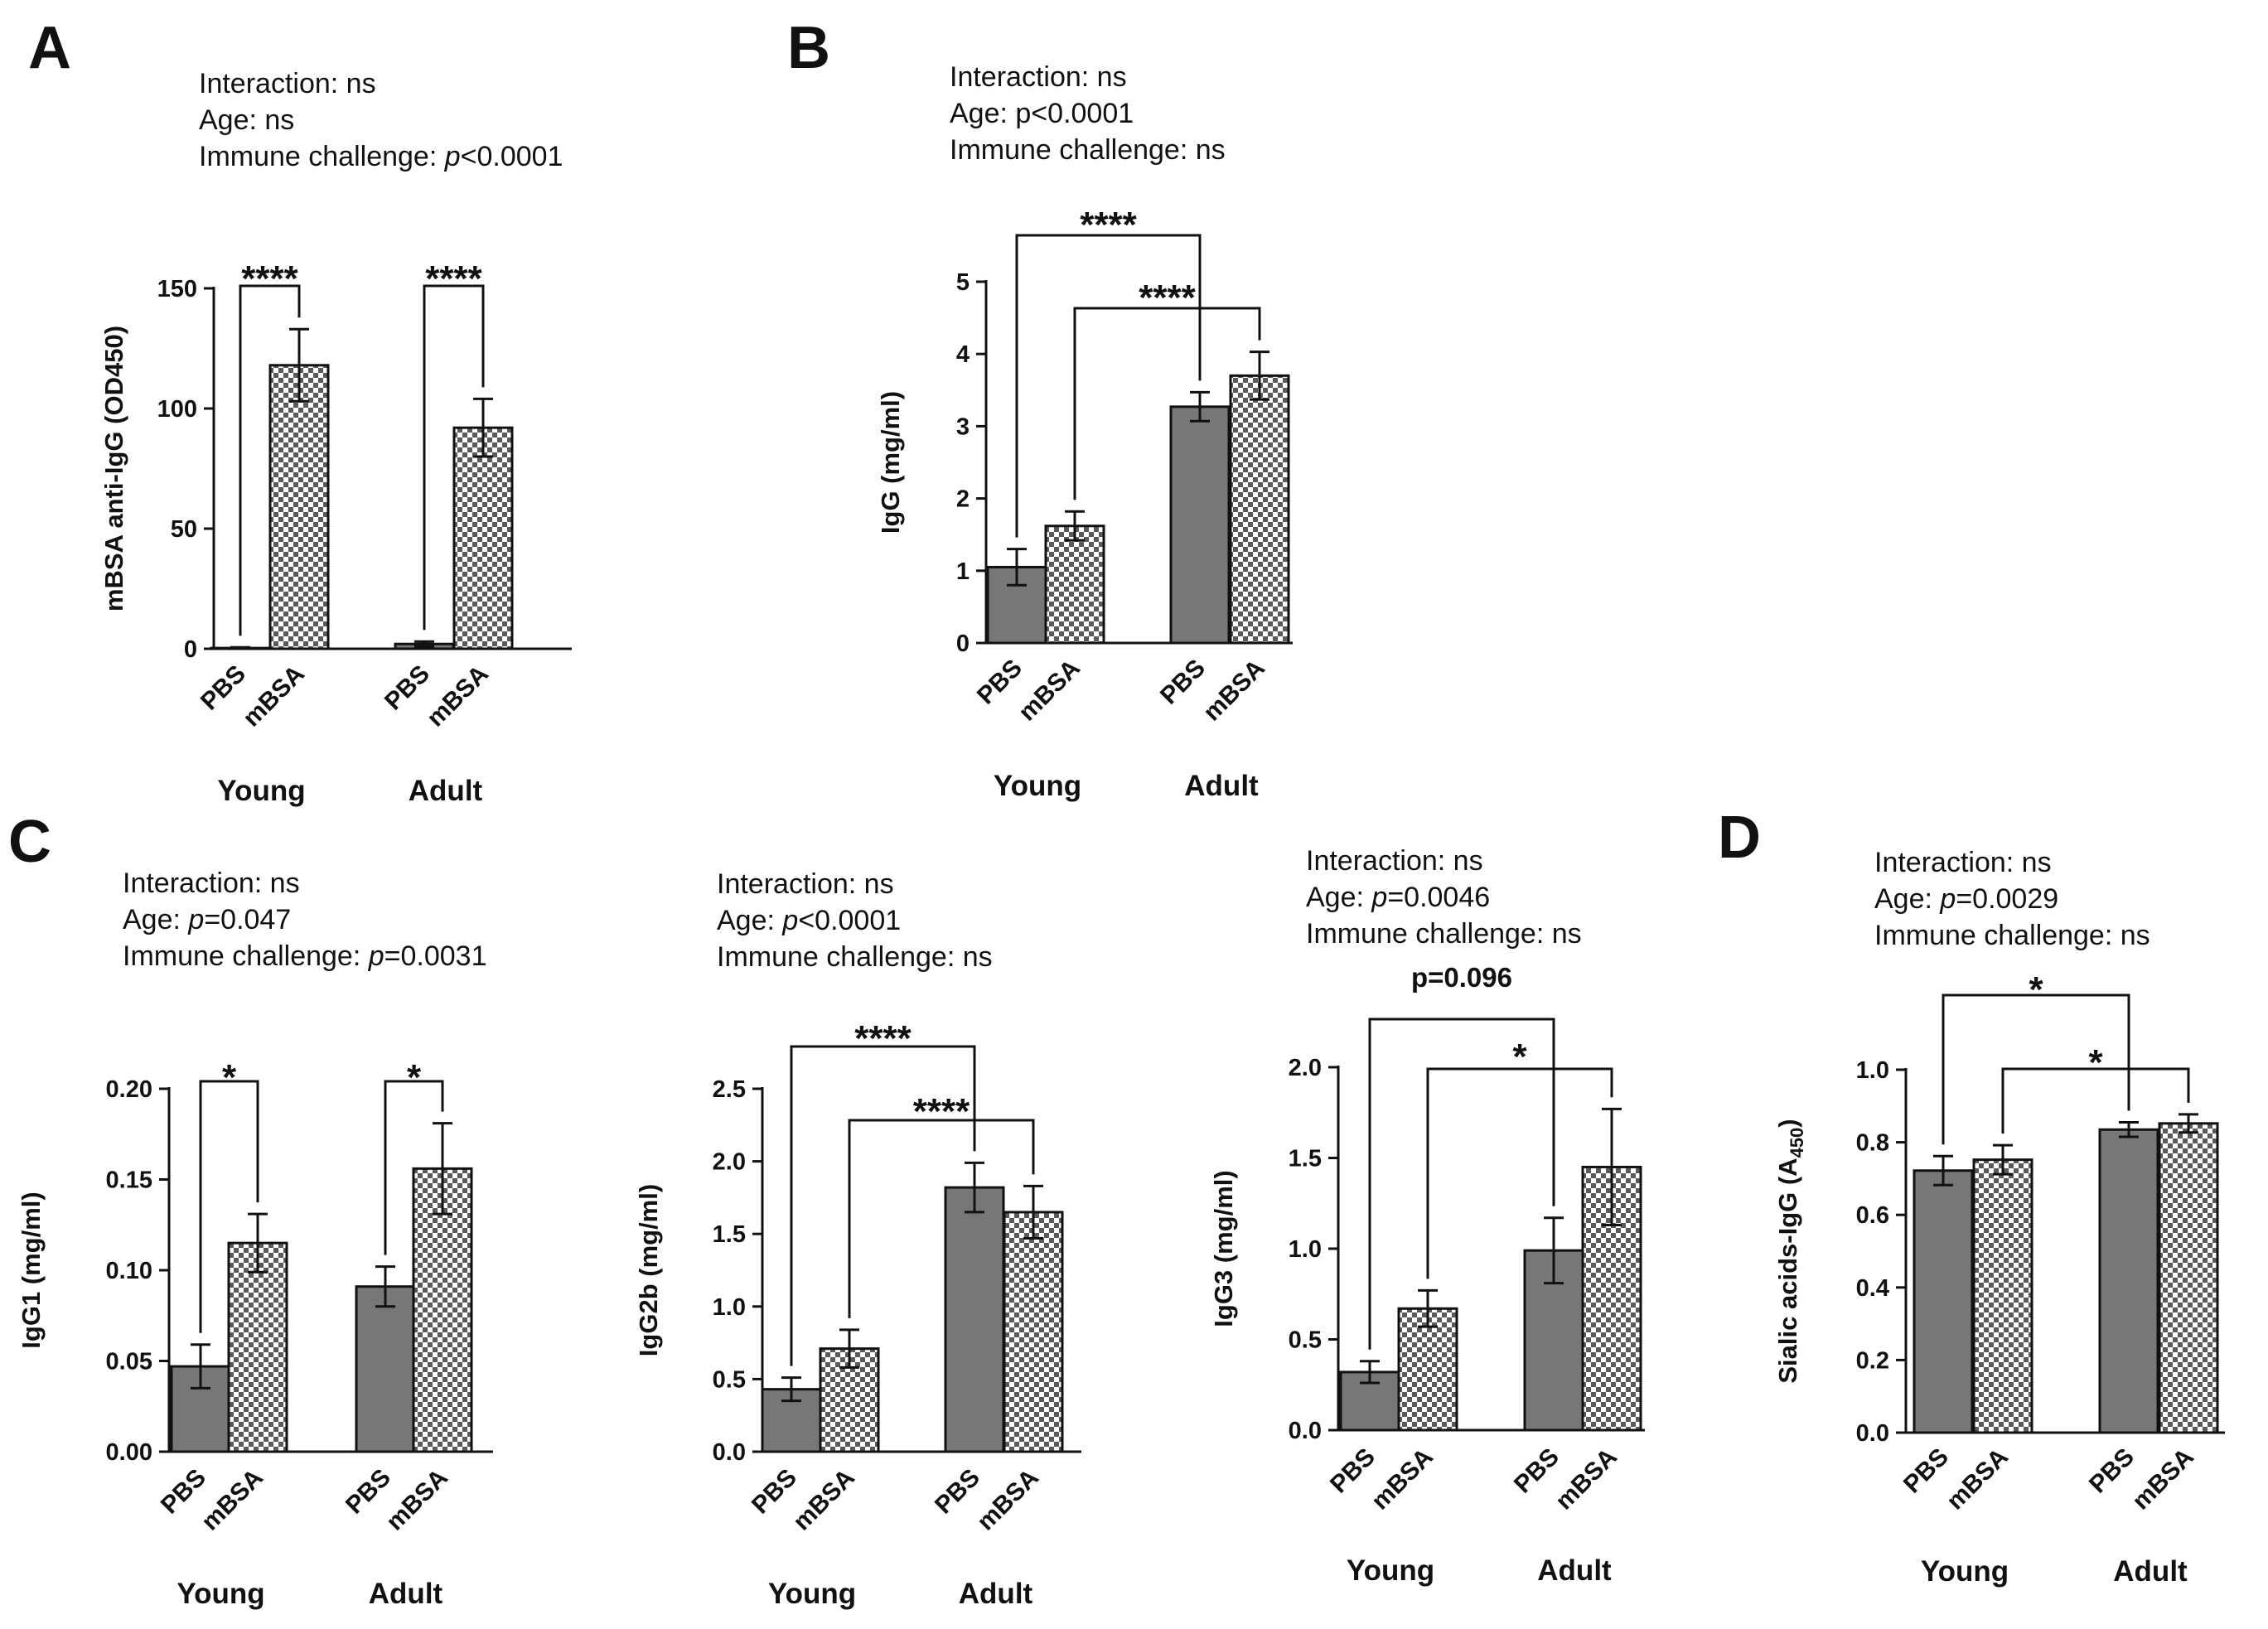 The width and height of the screenshot is (2268, 1629). Describe the element at coordinates (113, 468) in the screenshot. I see `y-axis-label: mBSA anti-IgG (OD450)` at that location.